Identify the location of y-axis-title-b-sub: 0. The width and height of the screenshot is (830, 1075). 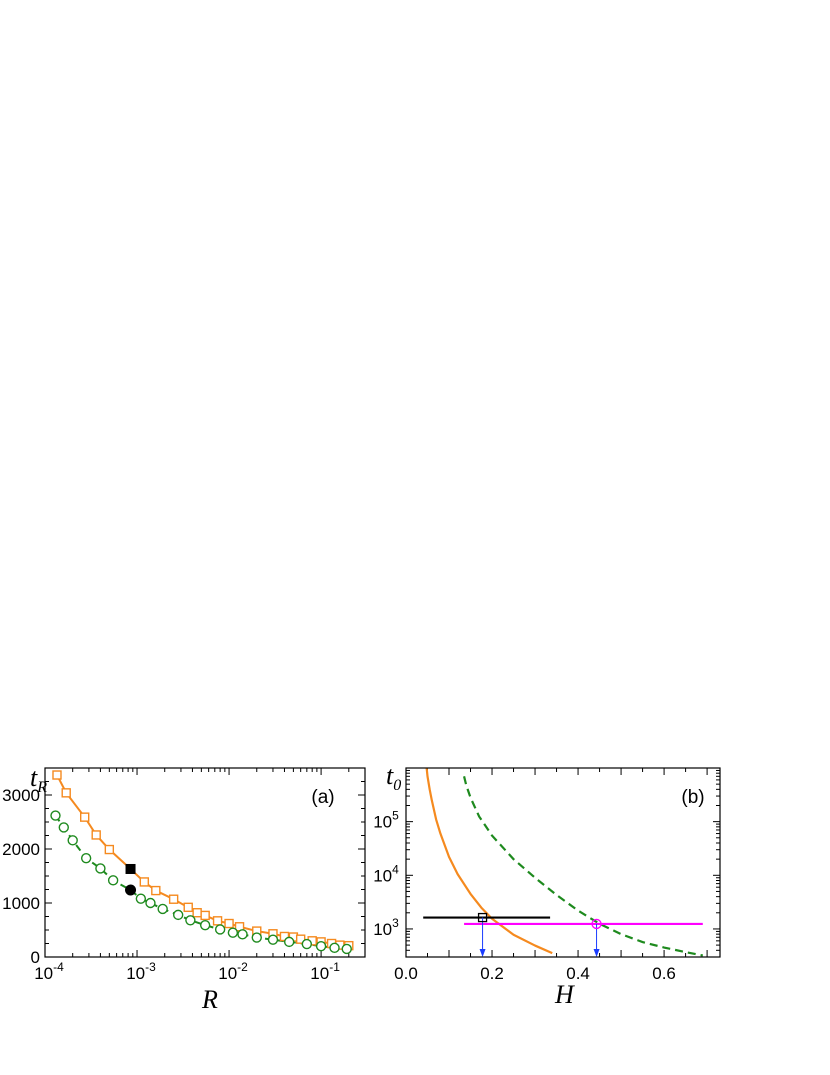
(397, 785).